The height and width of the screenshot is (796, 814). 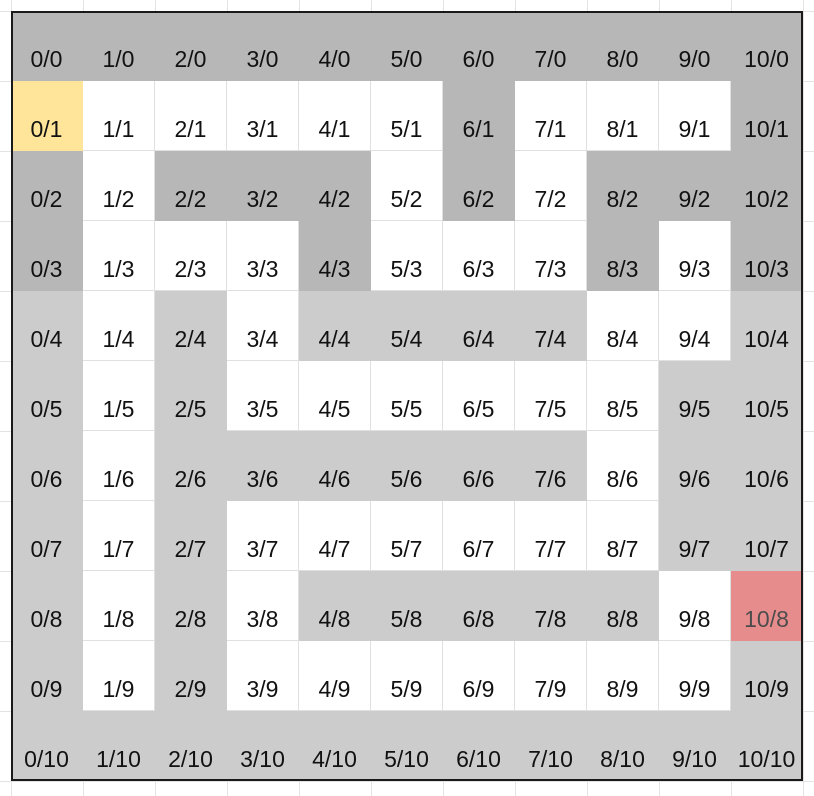 I want to click on wall-cell-light: 1/10, so click(x=119, y=745).